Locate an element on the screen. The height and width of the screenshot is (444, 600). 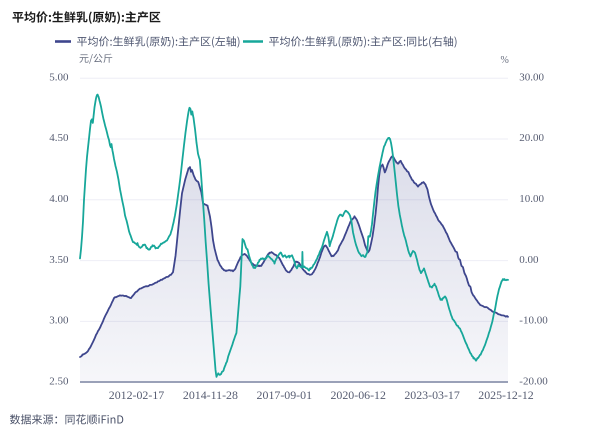
svg-text: 4.50 is located at coordinates (59, 138).